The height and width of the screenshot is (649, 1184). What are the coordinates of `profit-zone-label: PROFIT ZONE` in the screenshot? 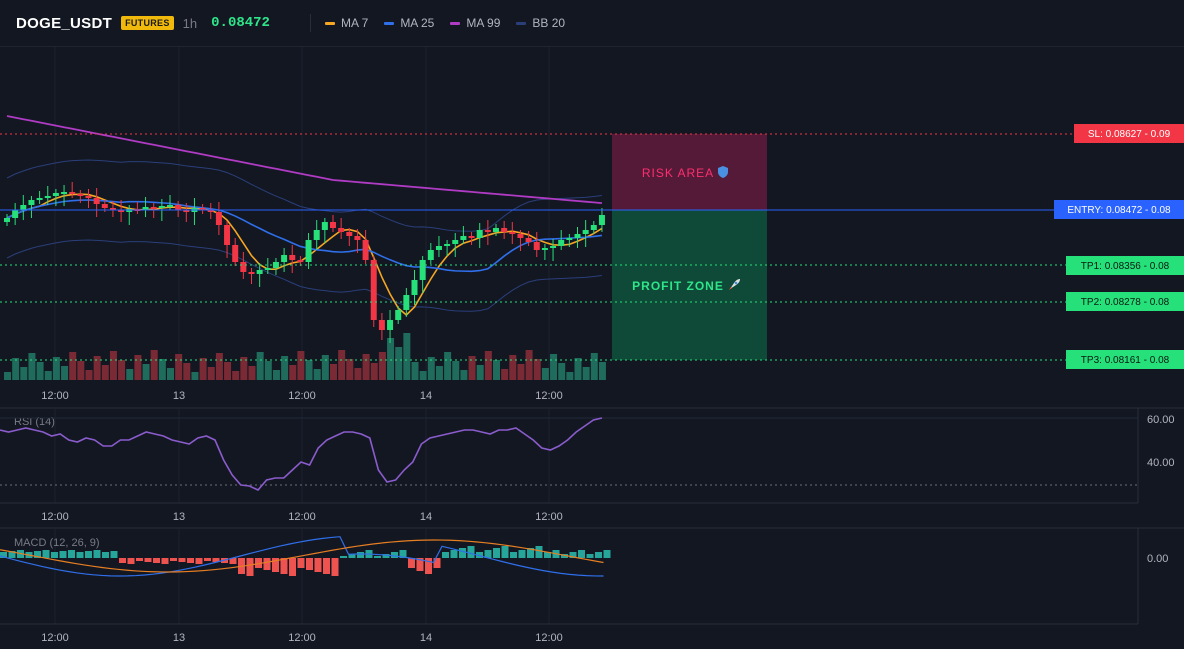 It's located at (678, 286).